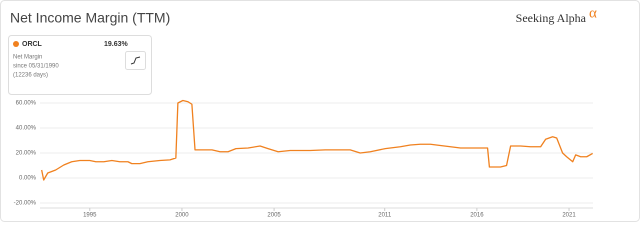  Describe the element at coordinates (116, 44) in the screenshot. I see `legend-value: 19.63%` at that location.